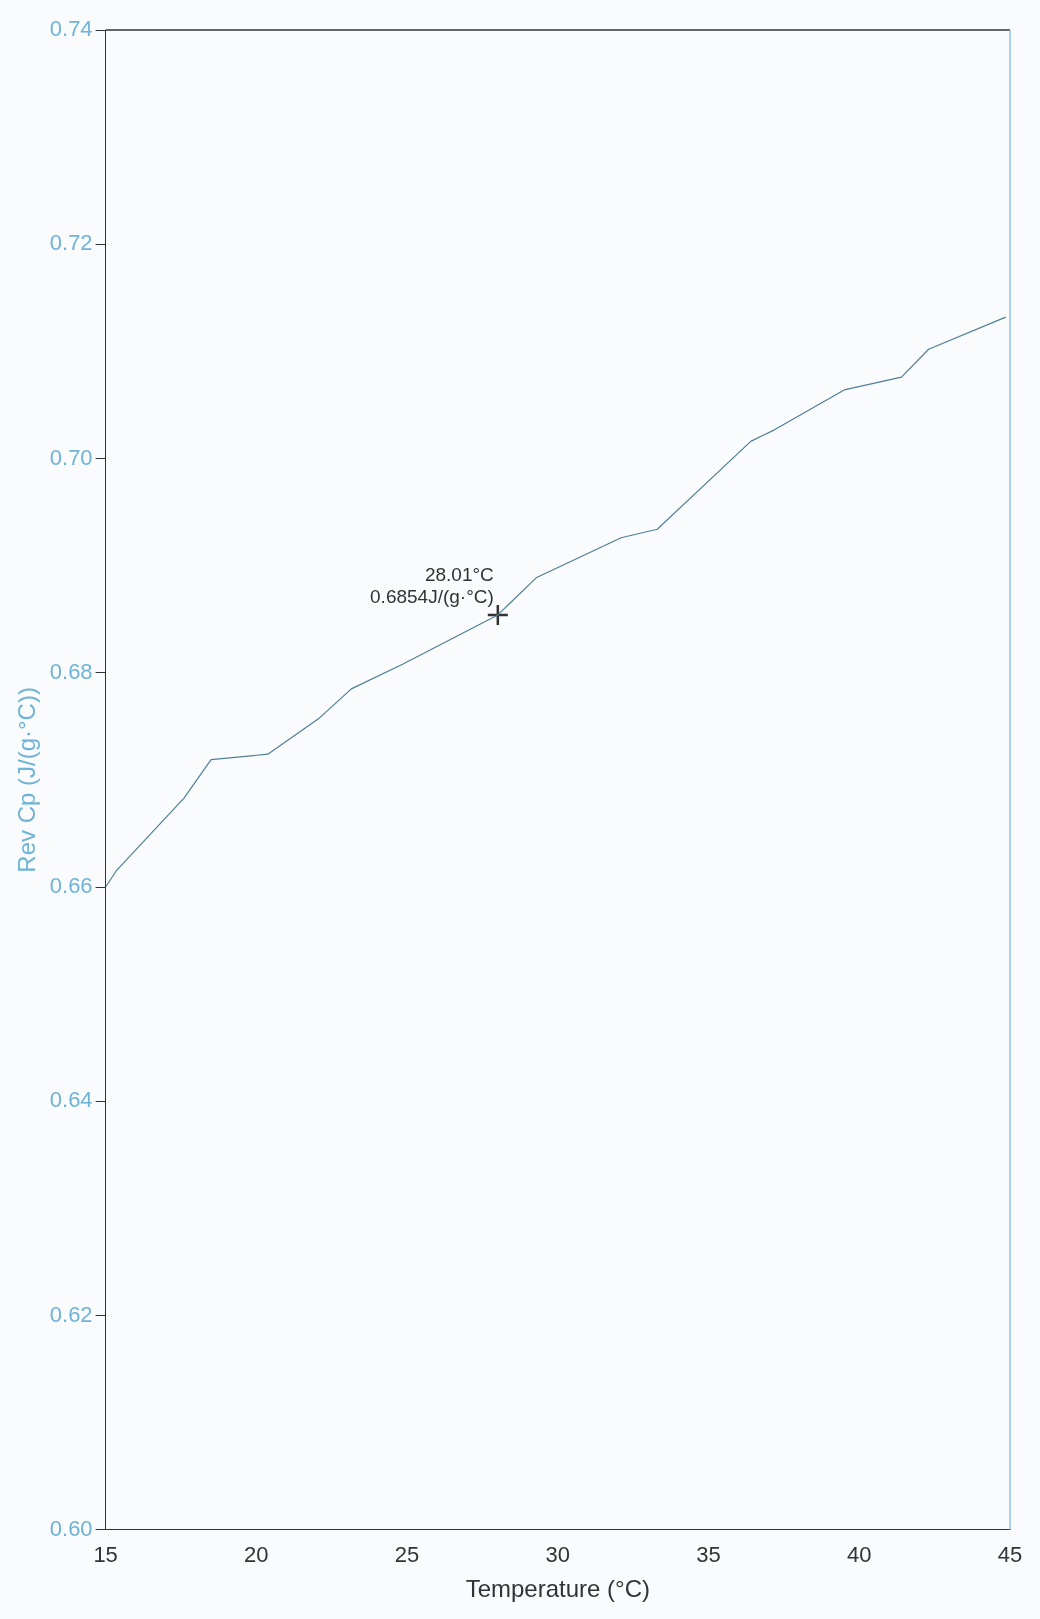  What do you see at coordinates (27, 780) in the screenshot?
I see `y-axis-title: Rev Cp (J/(g·°C))` at bounding box center [27, 780].